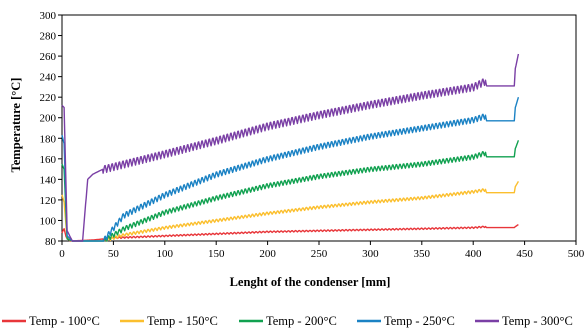 Image resolution: width=587 pixels, height=336 pixels. What do you see at coordinates (48, 221) in the screenshot?
I see `y-tick-label: 100` at bounding box center [48, 221].